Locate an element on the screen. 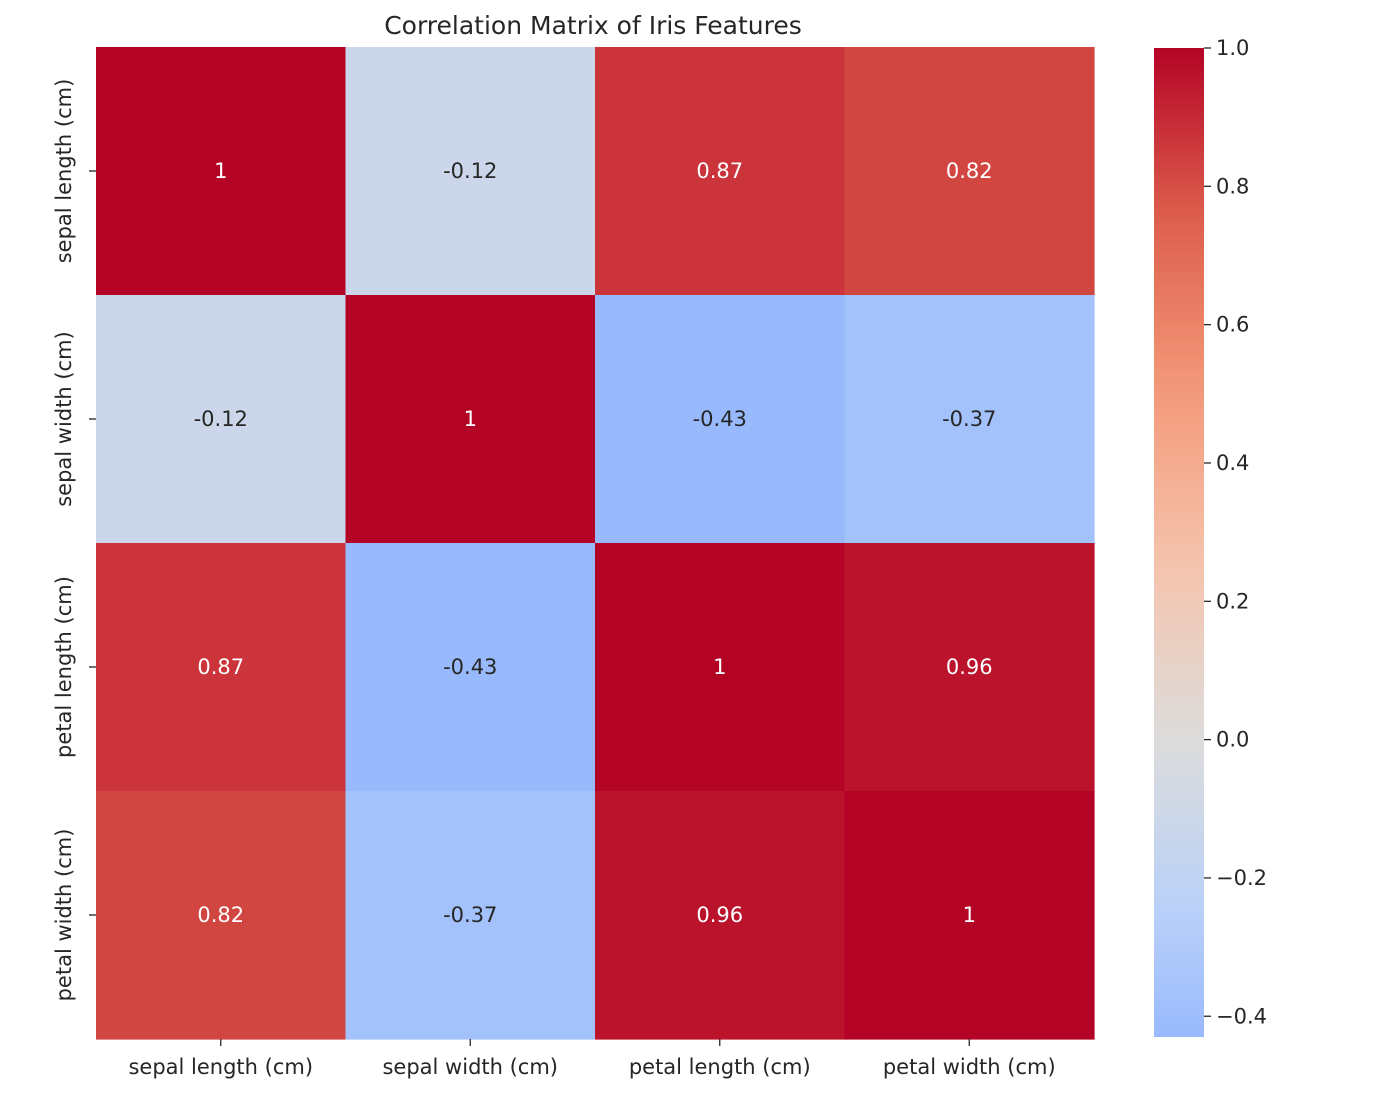  y-tick-label: sepal width (cm) is located at coordinates (64, 419).